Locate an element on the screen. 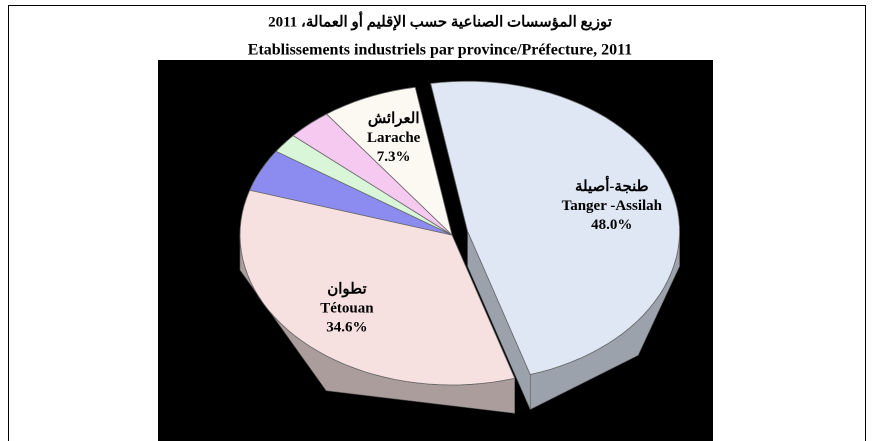 Image resolution: width=874 pixels, height=441 pixels. slice-label-ar: تطوان is located at coordinates (346, 290).